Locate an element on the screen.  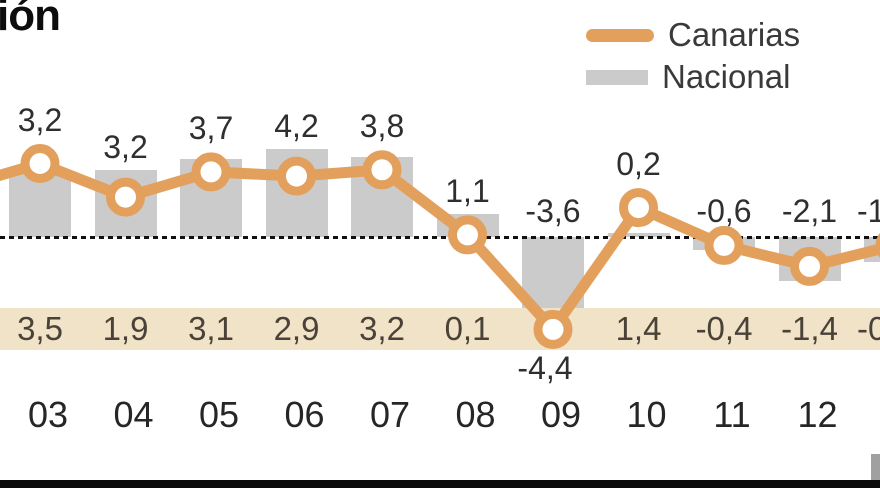
nacional-value-label-06: 4,2 is located at coordinates (296, 125).